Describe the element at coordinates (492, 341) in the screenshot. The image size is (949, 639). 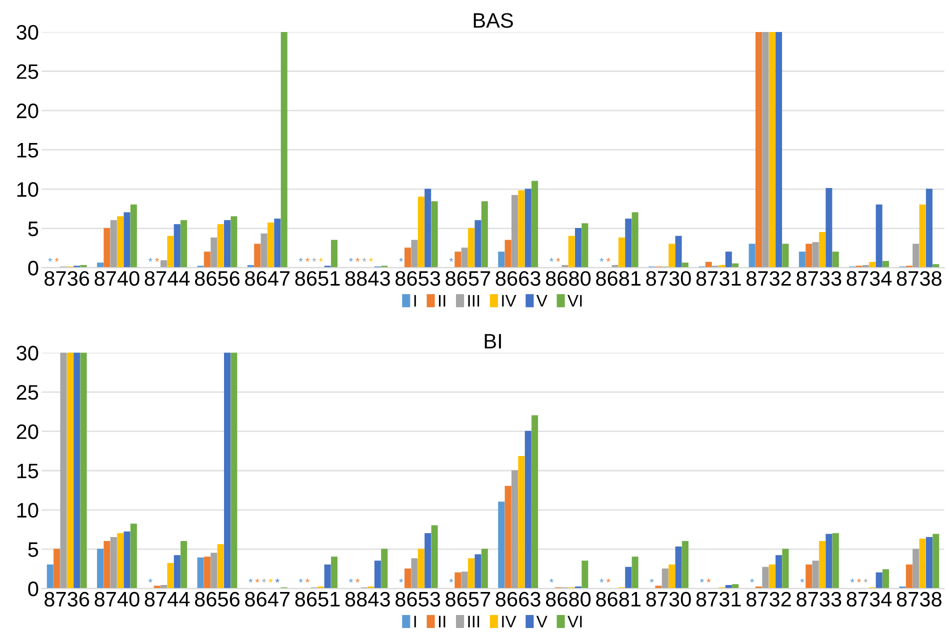
I see `chart-title: BI` at that location.